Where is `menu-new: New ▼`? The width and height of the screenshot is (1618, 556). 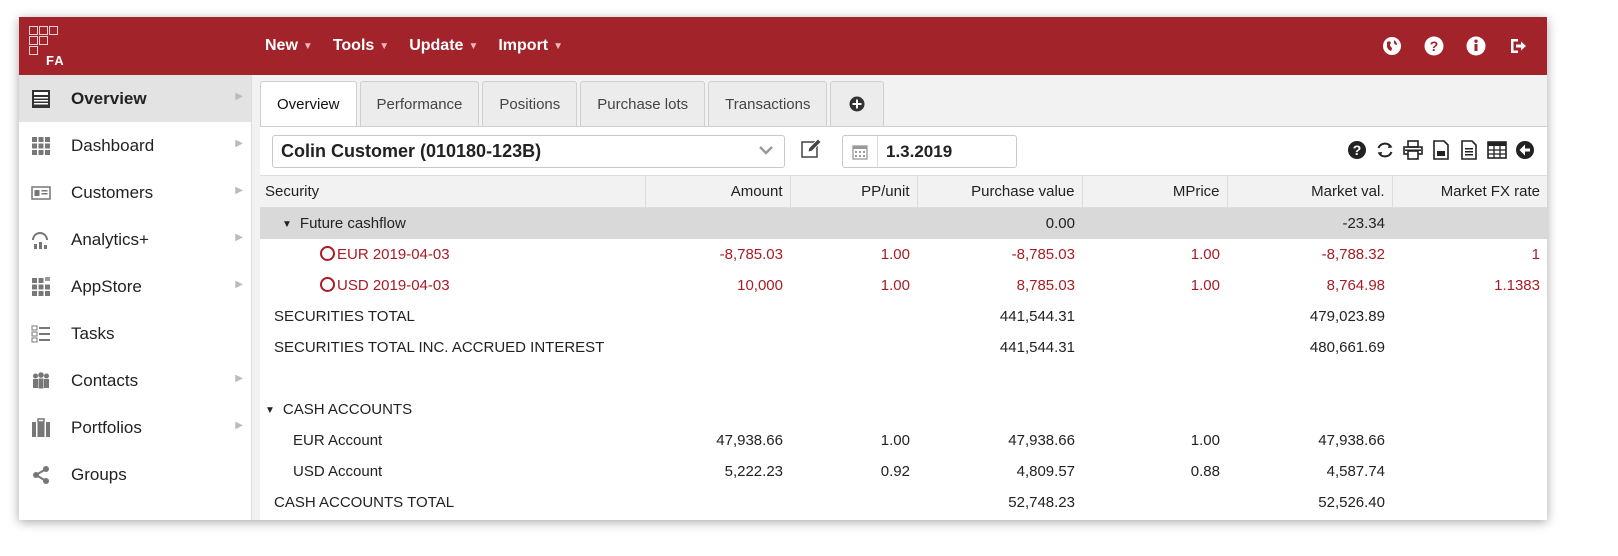 menu-new: New ▼ is located at coordinates (289, 46).